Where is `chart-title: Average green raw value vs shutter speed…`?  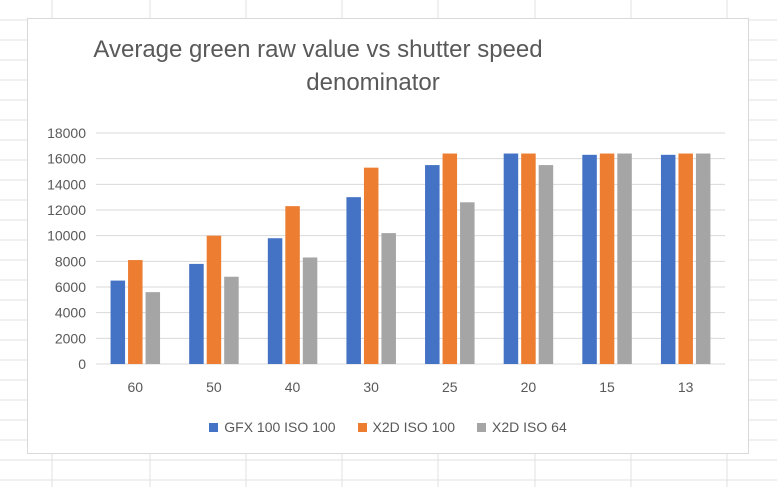
chart-title: Average green raw value vs shutter speed… is located at coordinates (388, 66).